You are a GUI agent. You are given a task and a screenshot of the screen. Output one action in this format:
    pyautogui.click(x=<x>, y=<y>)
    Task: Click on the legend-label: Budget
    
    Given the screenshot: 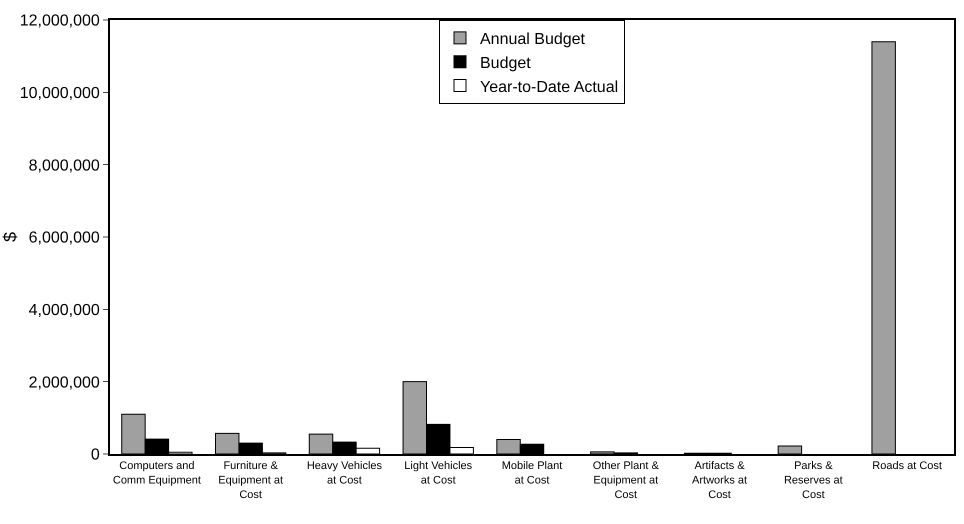 What is the action you would take?
    pyautogui.click(x=506, y=63)
    